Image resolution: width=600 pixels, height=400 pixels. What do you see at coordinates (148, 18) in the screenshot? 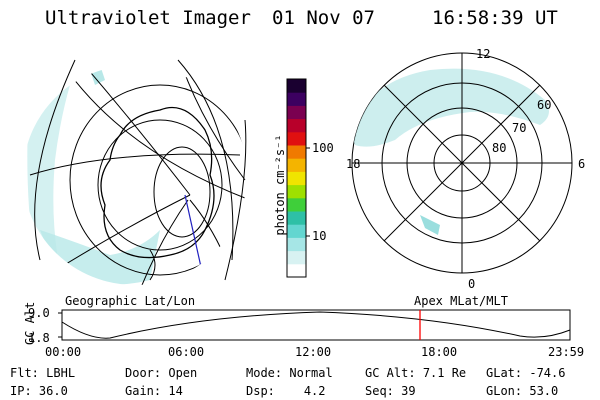
I see `instrument-title: Ultraviolet Imager` at bounding box center [148, 18].